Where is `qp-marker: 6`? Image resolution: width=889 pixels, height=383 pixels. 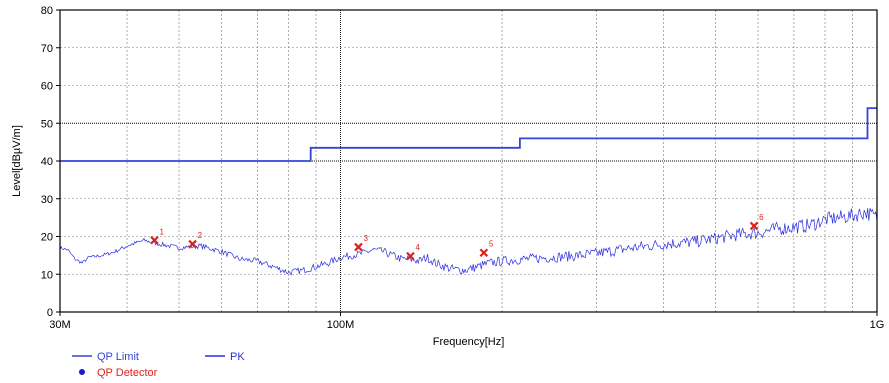
qp-marker: 6 is located at coordinates (756, 222).